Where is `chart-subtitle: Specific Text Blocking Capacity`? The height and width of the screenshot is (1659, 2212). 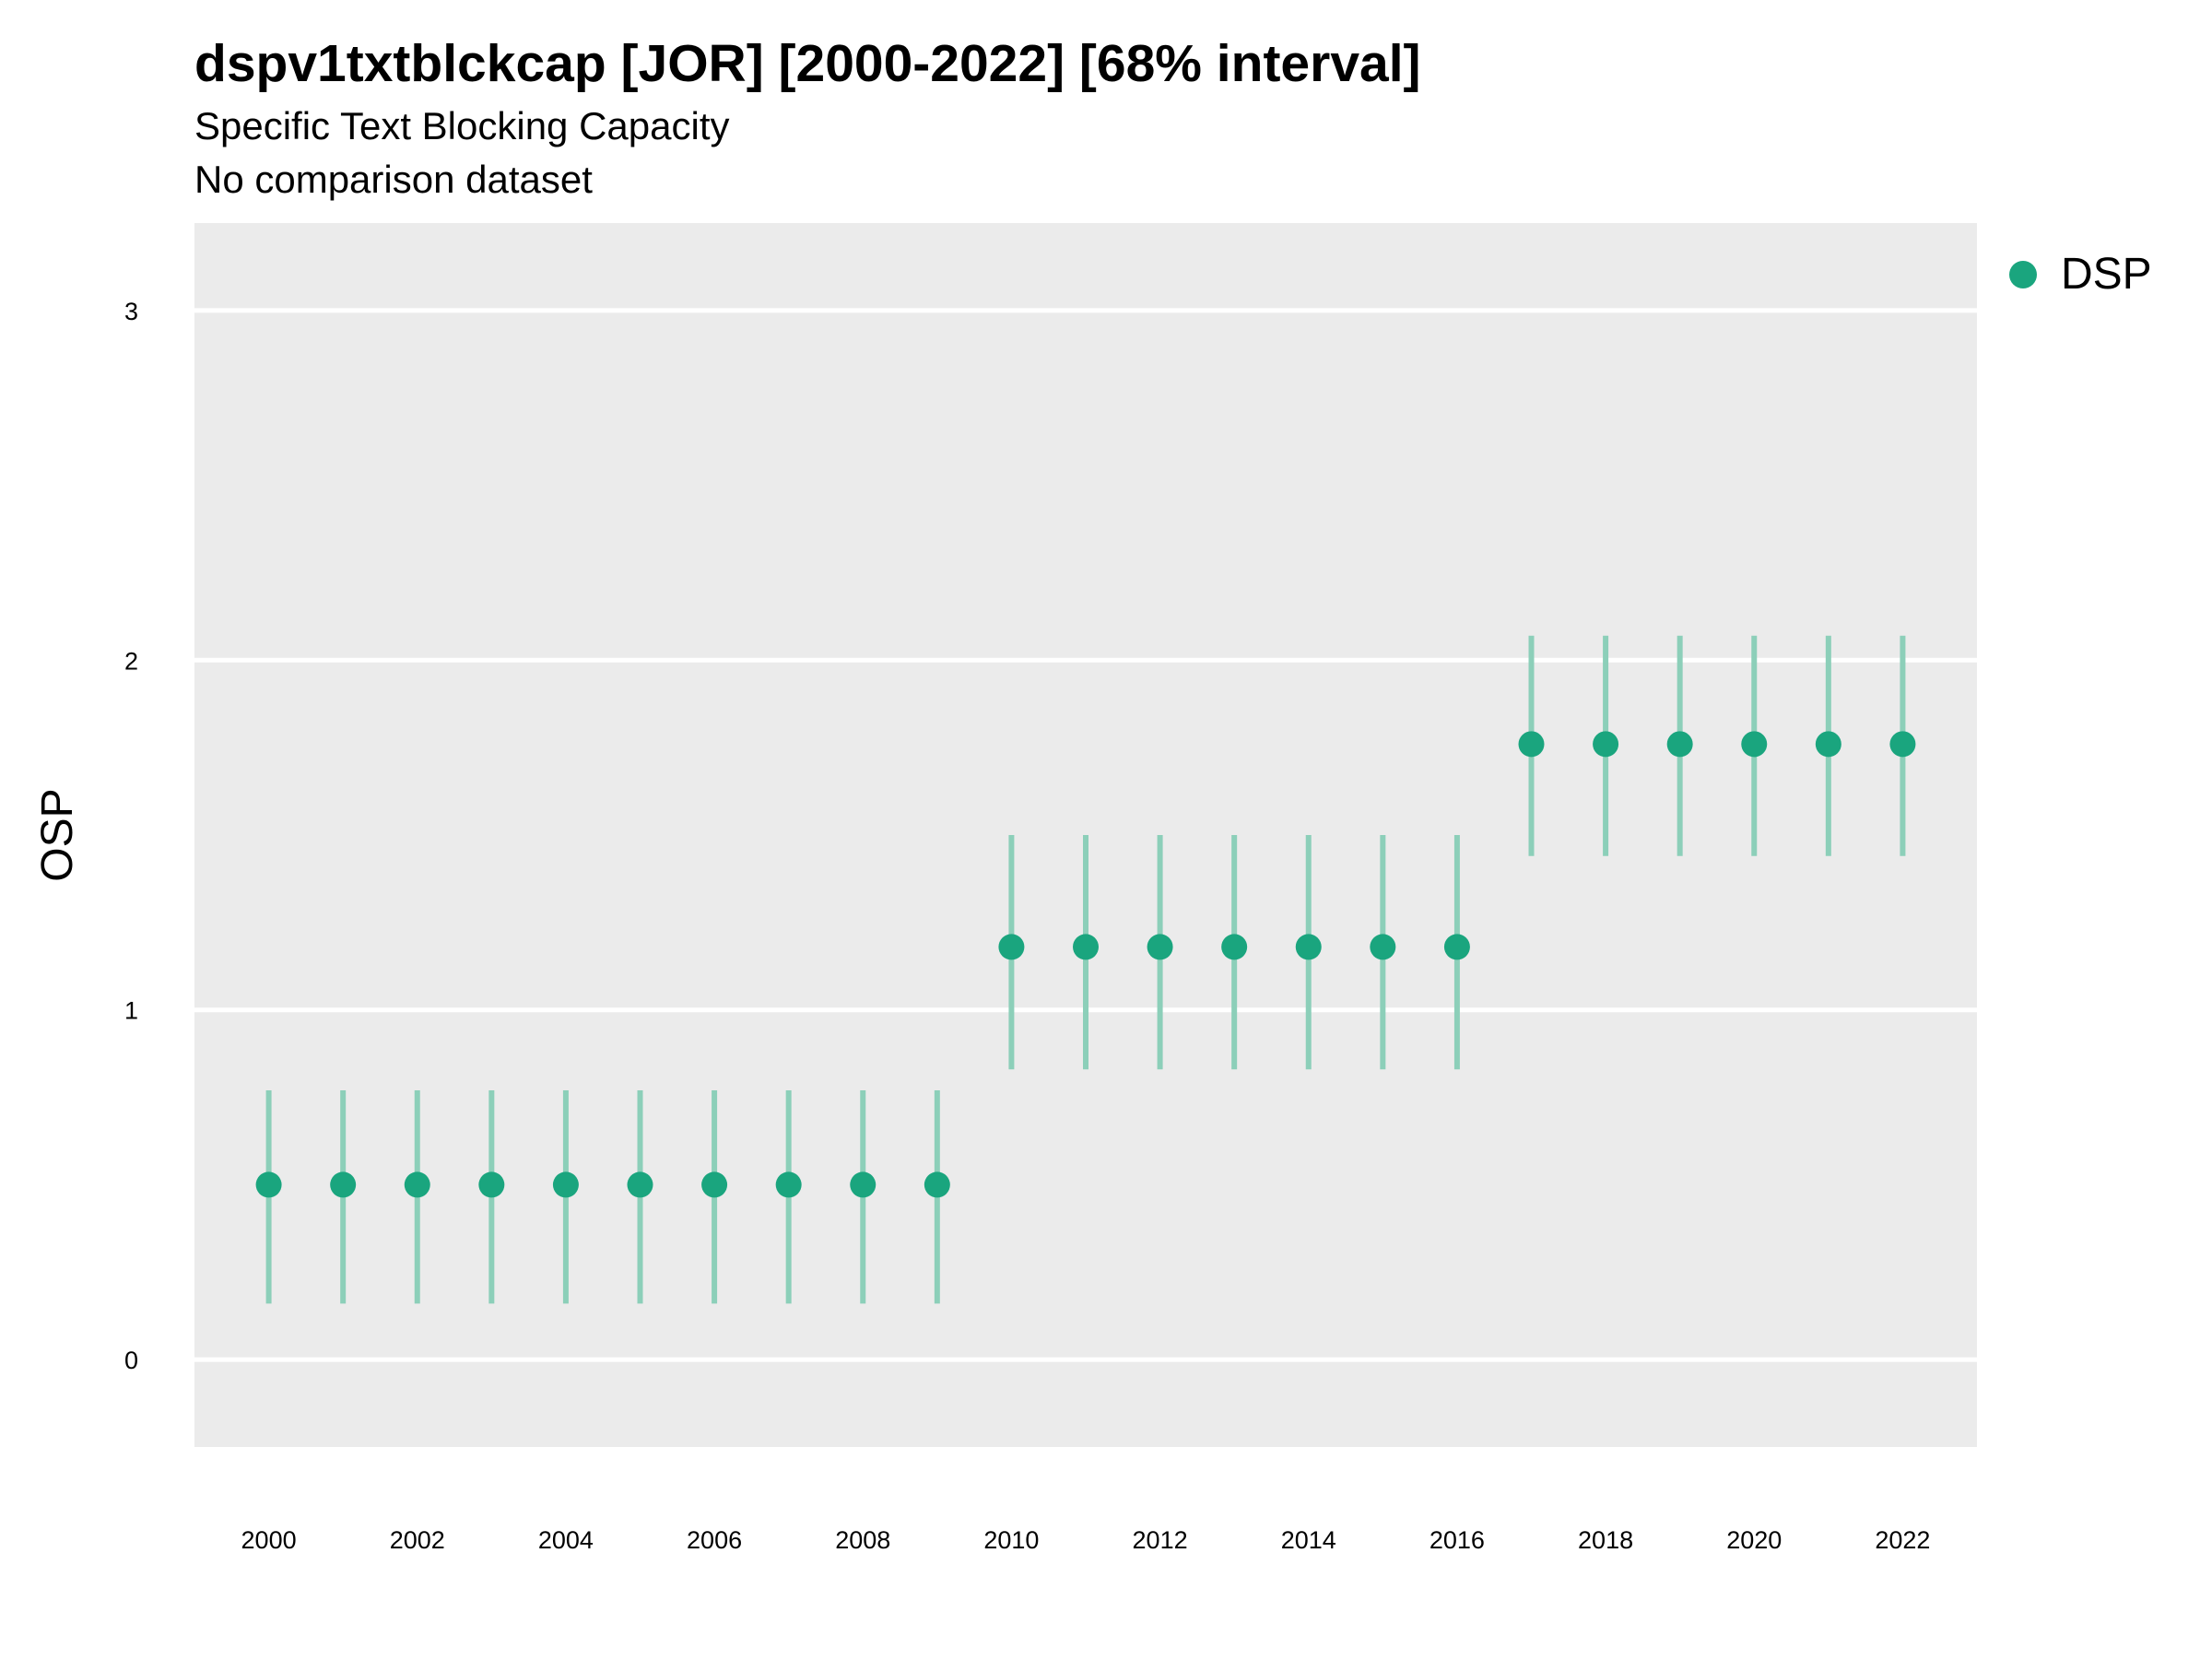
chart-subtitle: Specific Text Blocking Capacity is located at coordinates (462, 125).